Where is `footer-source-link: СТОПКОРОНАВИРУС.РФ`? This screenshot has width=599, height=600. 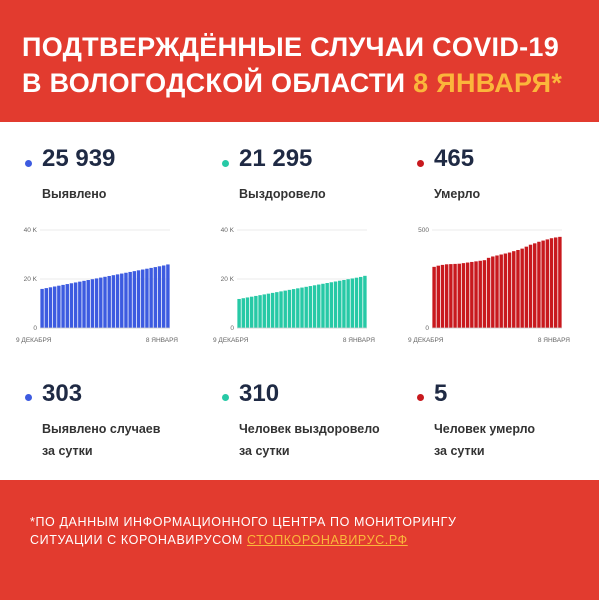
footer-source-link: СТОПКОРОНАВИРУС.РФ is located at coordinates (327, 540).